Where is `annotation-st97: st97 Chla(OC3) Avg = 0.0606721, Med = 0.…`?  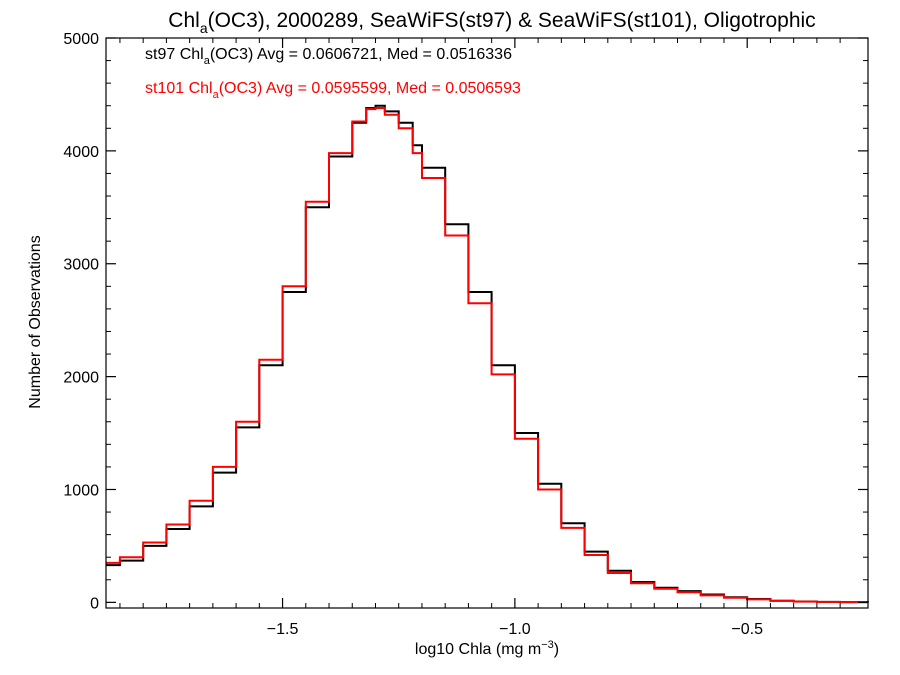
annotation-st97: st97 Chla(OC3) Avg = 0.0606721, Med = 0.… is located at coordinates (328, 56).